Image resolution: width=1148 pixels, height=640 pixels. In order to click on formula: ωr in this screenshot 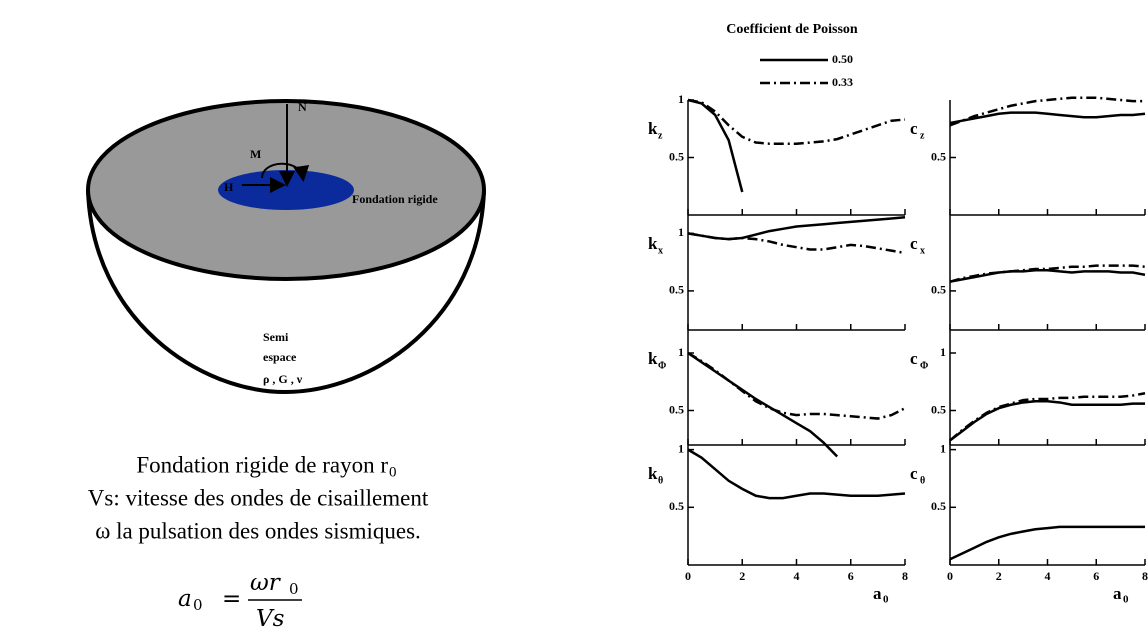, I will do `click(266, 583)`.